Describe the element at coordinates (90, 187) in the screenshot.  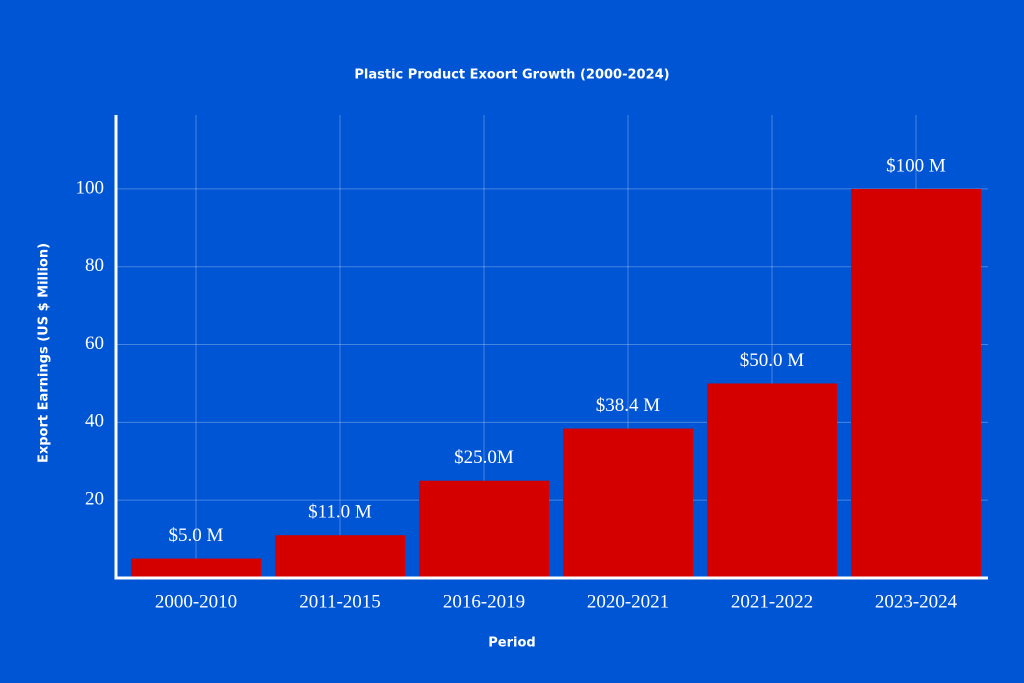
I see `y-tick-label: 100` at that location.